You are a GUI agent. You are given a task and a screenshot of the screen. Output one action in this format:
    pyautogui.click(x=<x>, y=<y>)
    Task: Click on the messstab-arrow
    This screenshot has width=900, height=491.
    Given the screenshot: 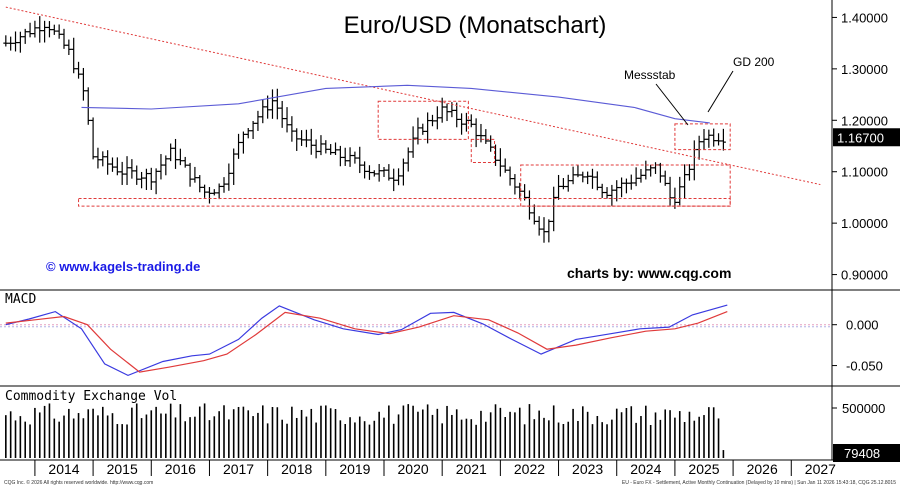 What is the action you would take?
    pyautogui.click(x=672, y=104)
    